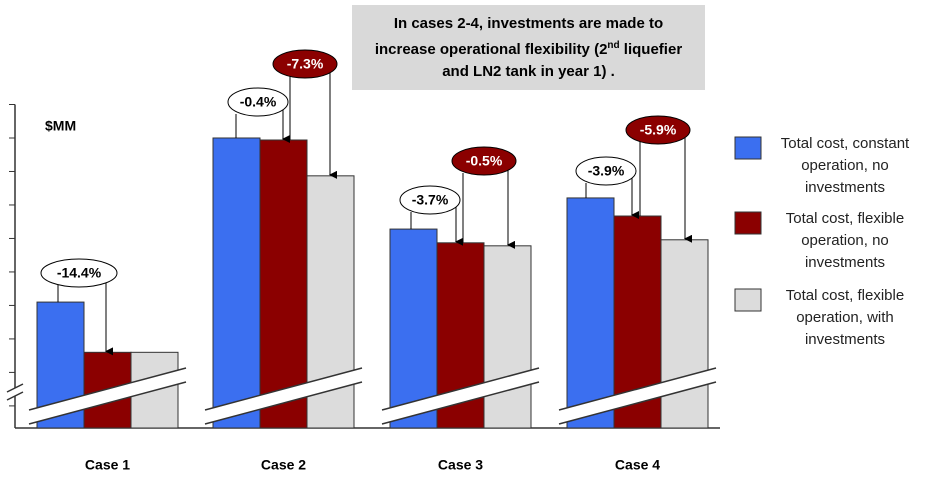 This screenshot has width=929, height=477. I want to click on annotation-label: -3.7%, so click(430, 200).